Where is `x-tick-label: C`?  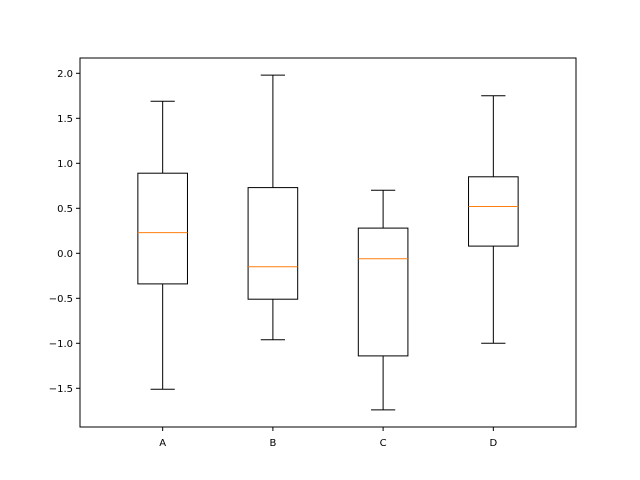 x-tick-label: C is located at coordinates (383, 443).